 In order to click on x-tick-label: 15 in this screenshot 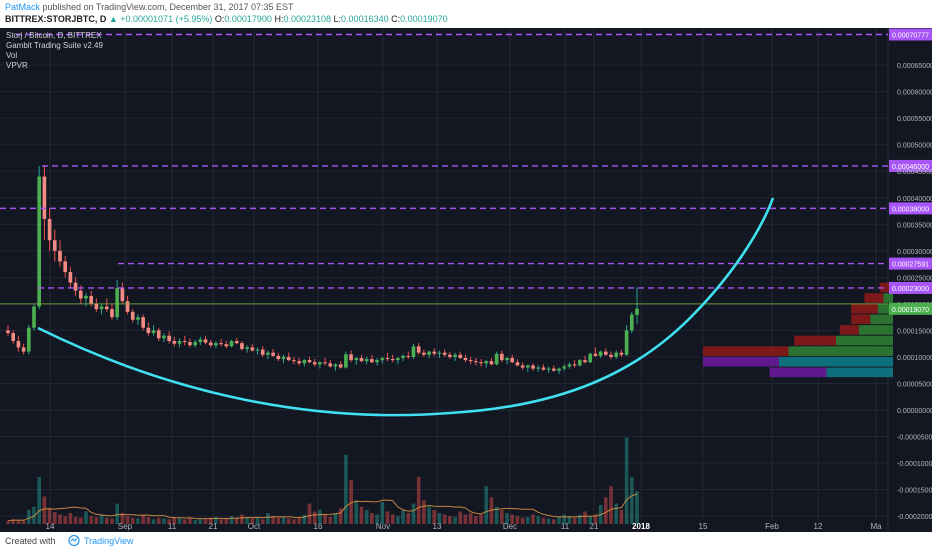, I will do `click(703, 526)`.